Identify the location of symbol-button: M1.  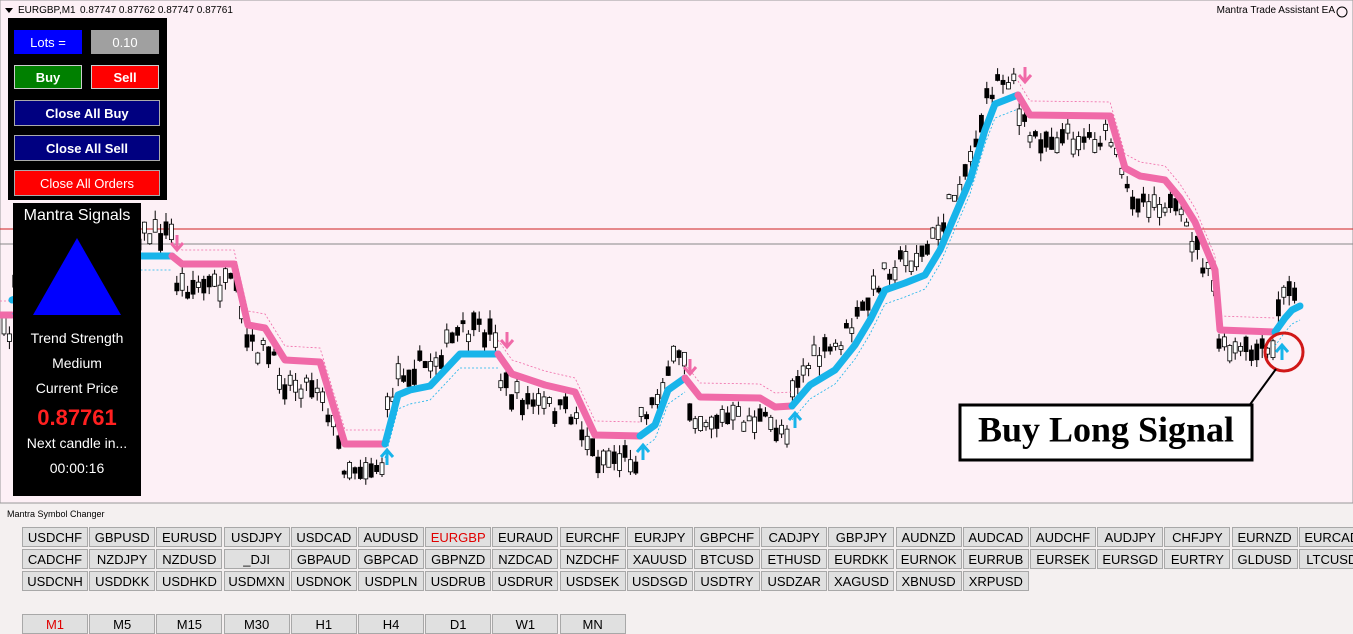
(55, 624).